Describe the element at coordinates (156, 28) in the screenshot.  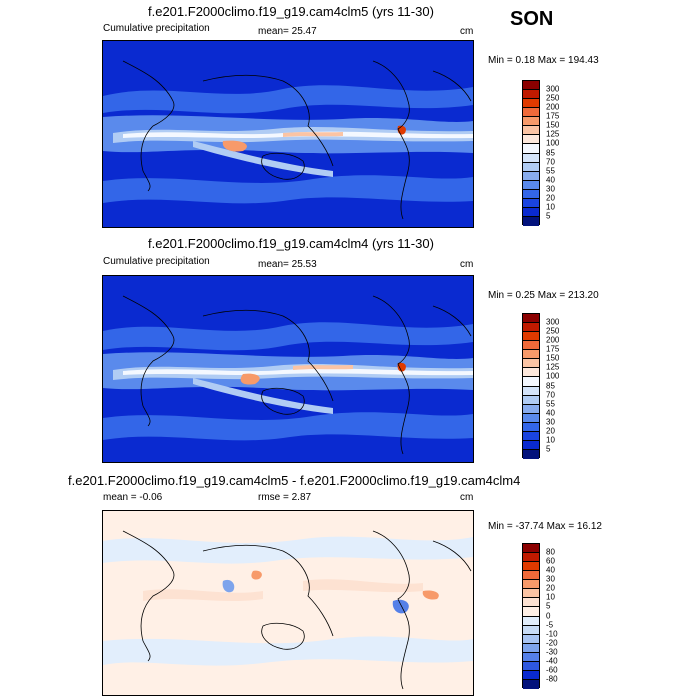
I see `panel-1-left-label: Cumulative precipitation` at that location.